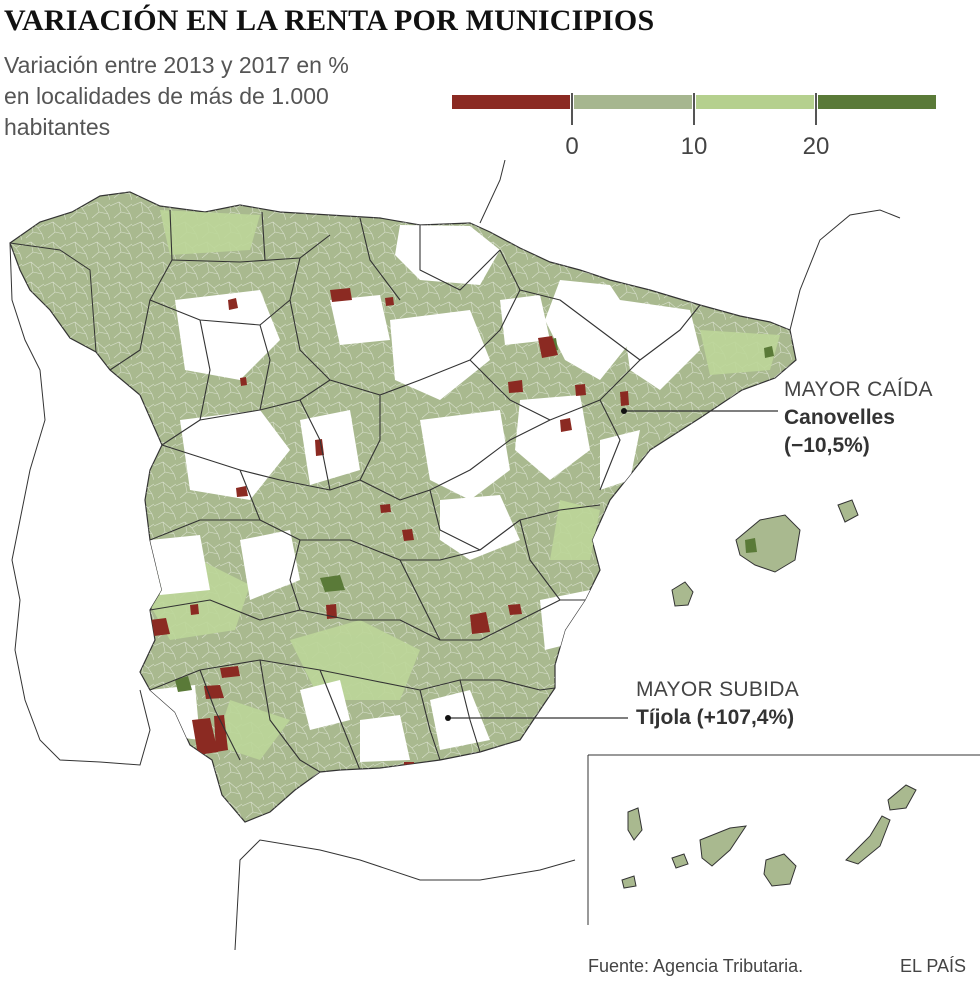 The height and width of the screenshot is (991, 980). I want to click on callout-heading: MAYOR CAÍDA, so click(858, 389).